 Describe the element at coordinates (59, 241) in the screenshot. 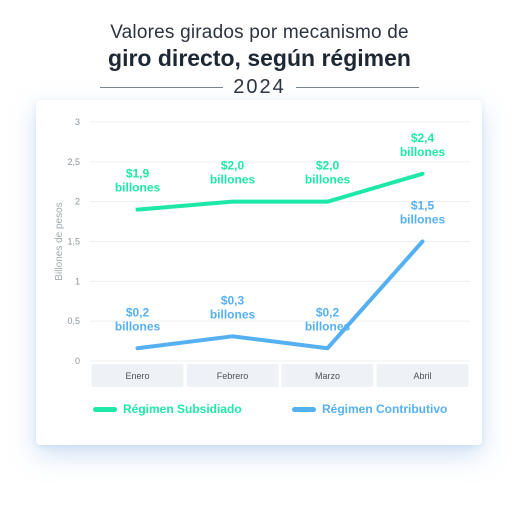

I see `y-axis-title: Billones de pesos` at that location.